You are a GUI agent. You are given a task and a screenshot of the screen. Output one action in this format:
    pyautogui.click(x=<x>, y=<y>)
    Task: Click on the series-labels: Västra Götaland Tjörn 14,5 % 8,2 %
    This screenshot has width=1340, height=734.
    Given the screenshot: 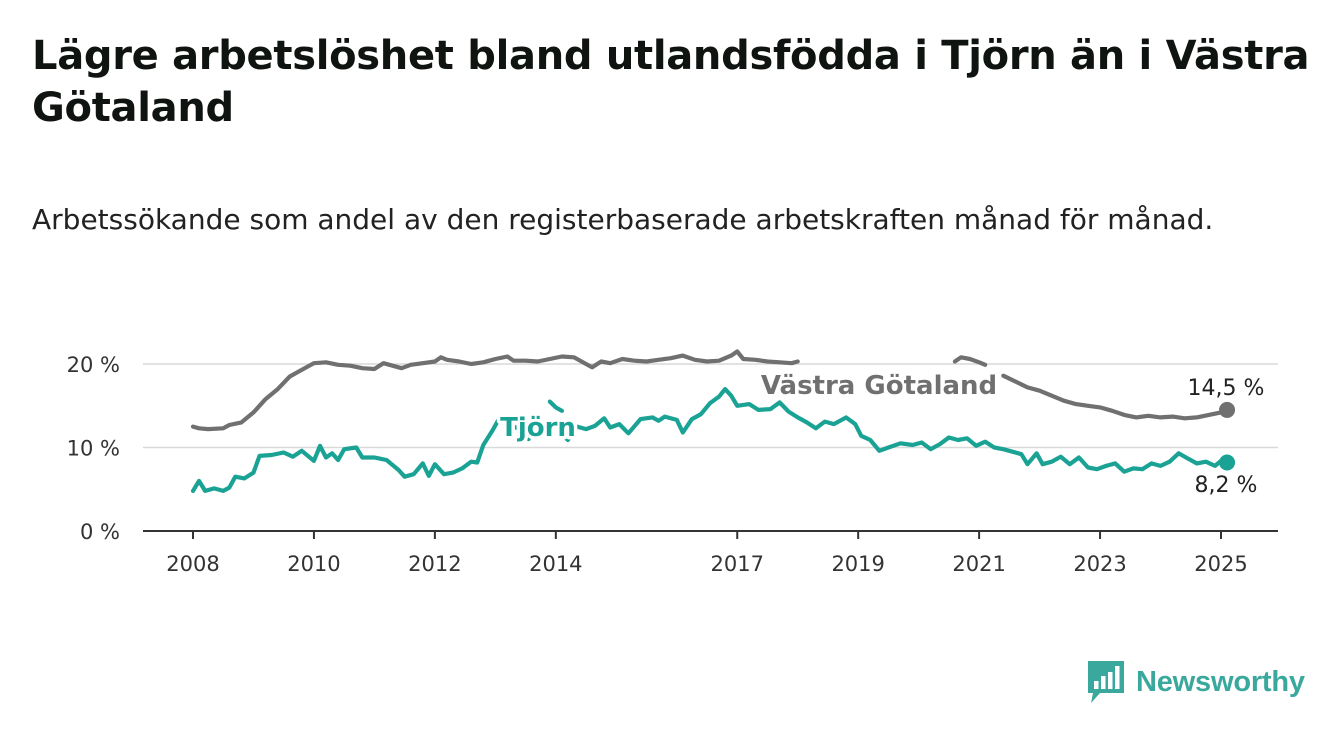 What is the action you would take?
    pyautogui.click(x=881, y=433)
    